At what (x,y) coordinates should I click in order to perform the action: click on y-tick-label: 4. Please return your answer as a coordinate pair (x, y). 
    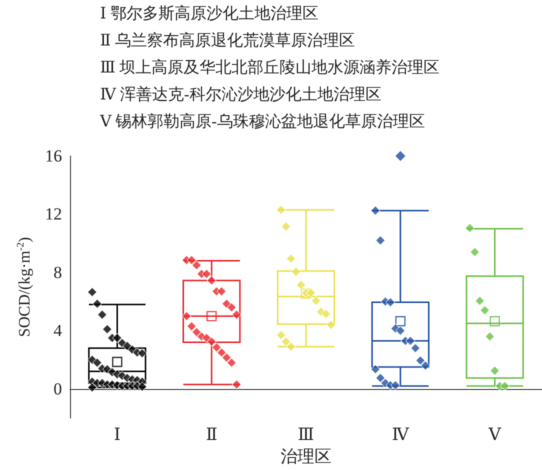
    Looking at the image, I should click on (58, 330).